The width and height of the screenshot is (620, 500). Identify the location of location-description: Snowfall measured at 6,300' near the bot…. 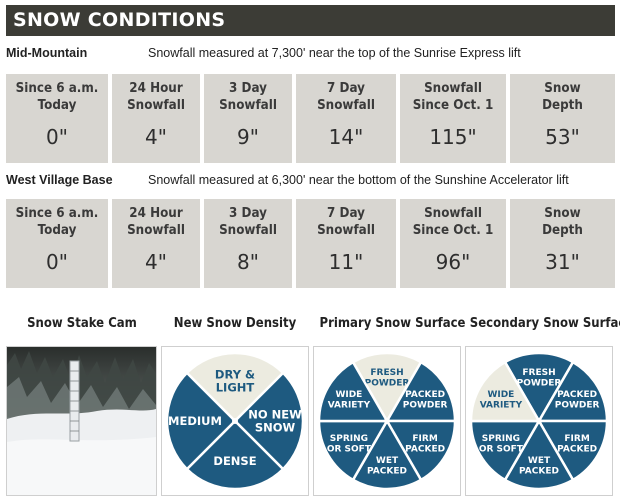
(358, 180).